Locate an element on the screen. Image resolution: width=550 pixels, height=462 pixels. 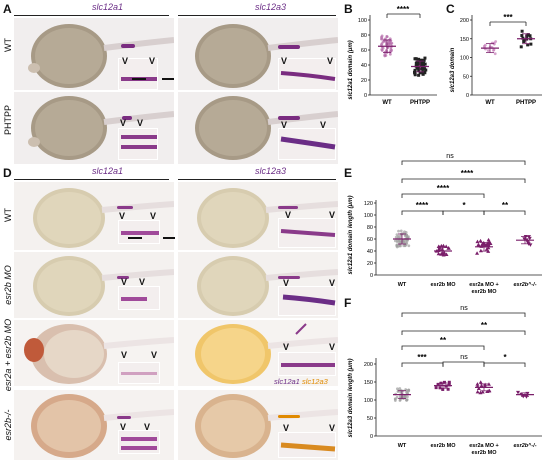
panel-letter-c: C is located at coordinates (450, 9).